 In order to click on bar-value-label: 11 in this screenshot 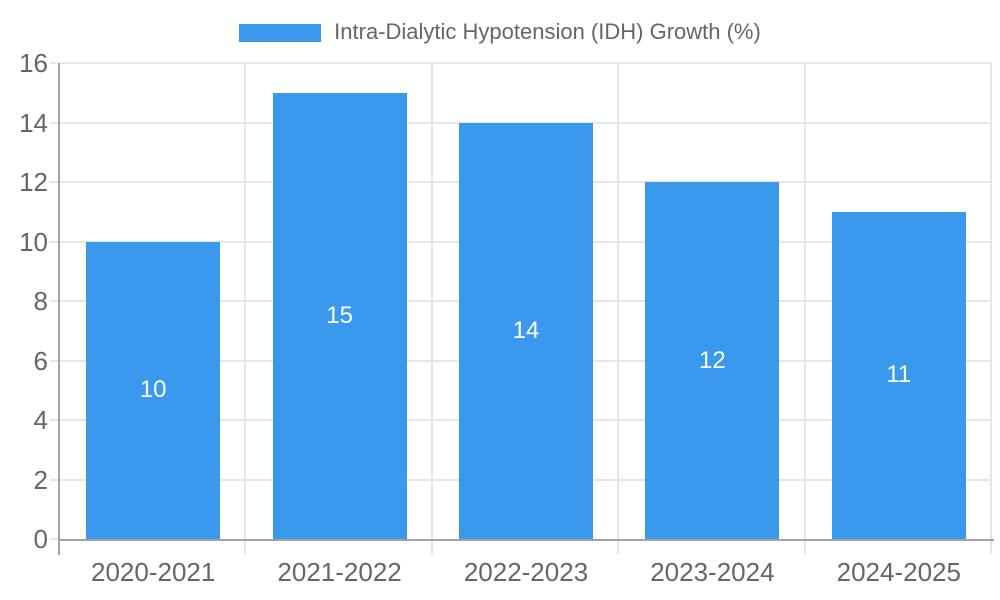, I will do `click(899, 375)`.